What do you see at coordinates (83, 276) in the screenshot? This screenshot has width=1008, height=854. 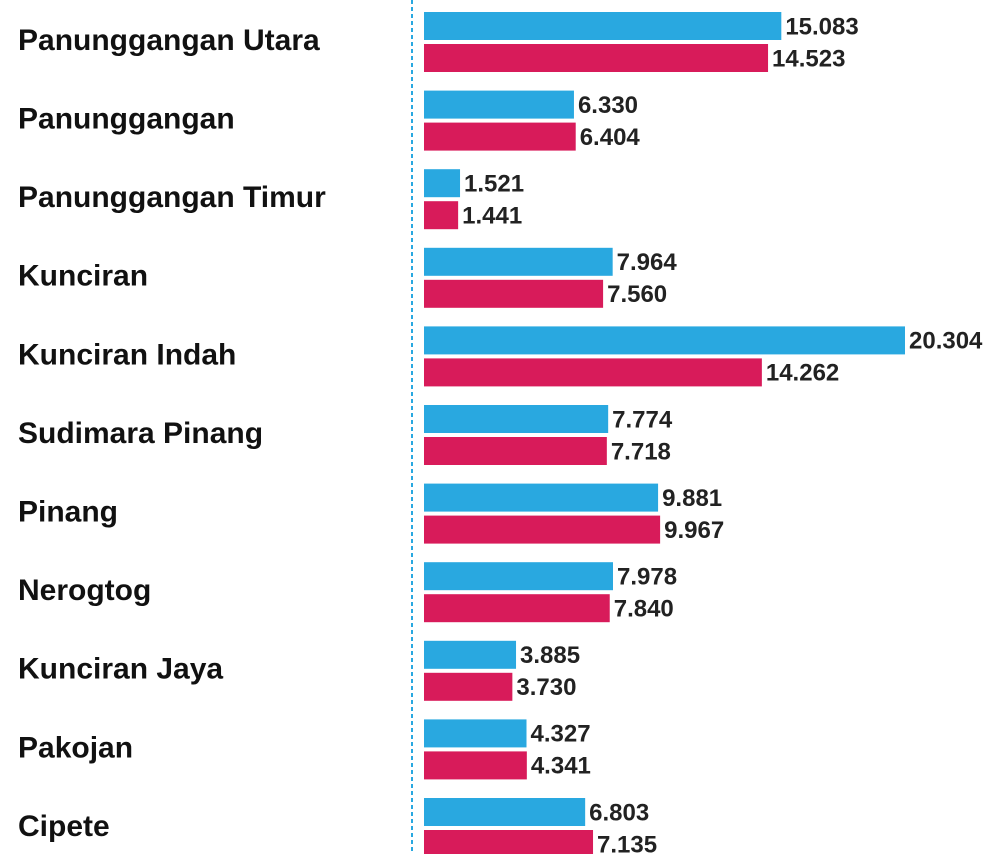 I see `category-label: Kunciran` at bounding box center [83, 276].